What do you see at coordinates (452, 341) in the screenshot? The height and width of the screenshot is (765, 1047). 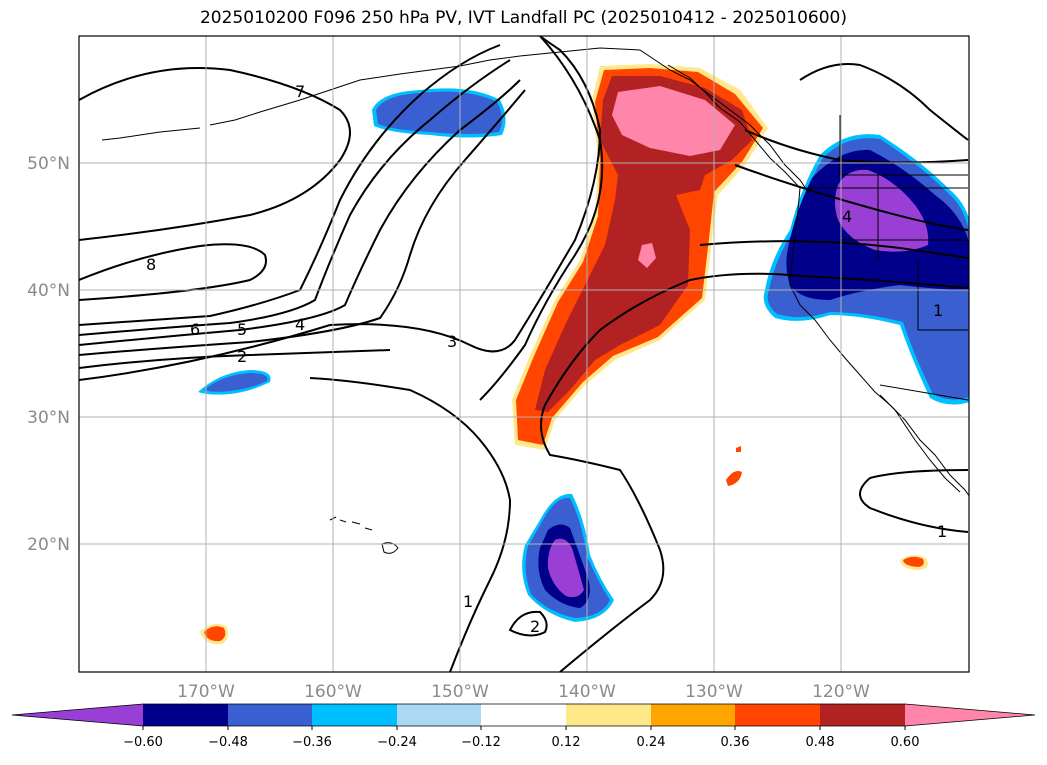 I see `contour-label: 3` at bounding box center [452, 341].